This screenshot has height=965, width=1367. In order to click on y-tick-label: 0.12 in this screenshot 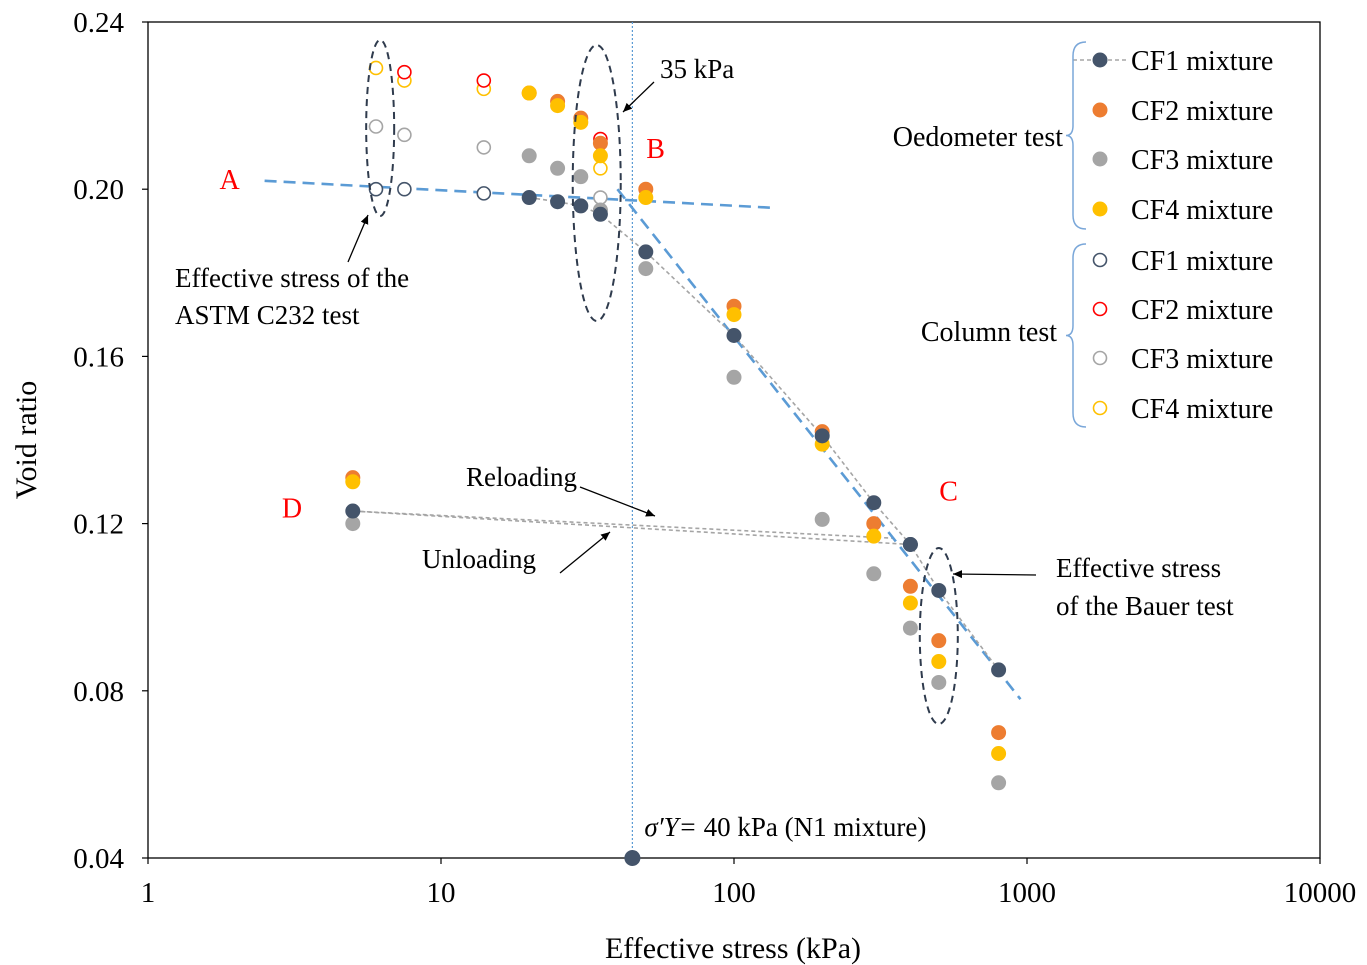, I will do `click(98, 525)`.